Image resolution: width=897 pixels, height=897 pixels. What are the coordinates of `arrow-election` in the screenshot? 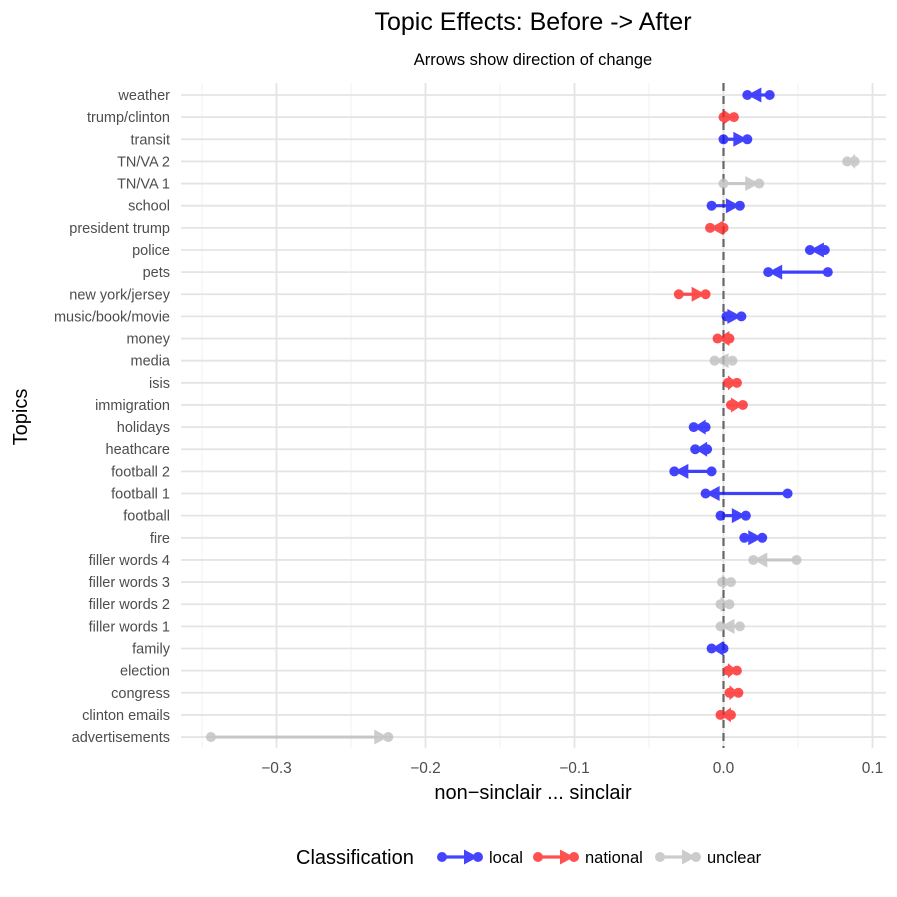 It's located at (732, 671).